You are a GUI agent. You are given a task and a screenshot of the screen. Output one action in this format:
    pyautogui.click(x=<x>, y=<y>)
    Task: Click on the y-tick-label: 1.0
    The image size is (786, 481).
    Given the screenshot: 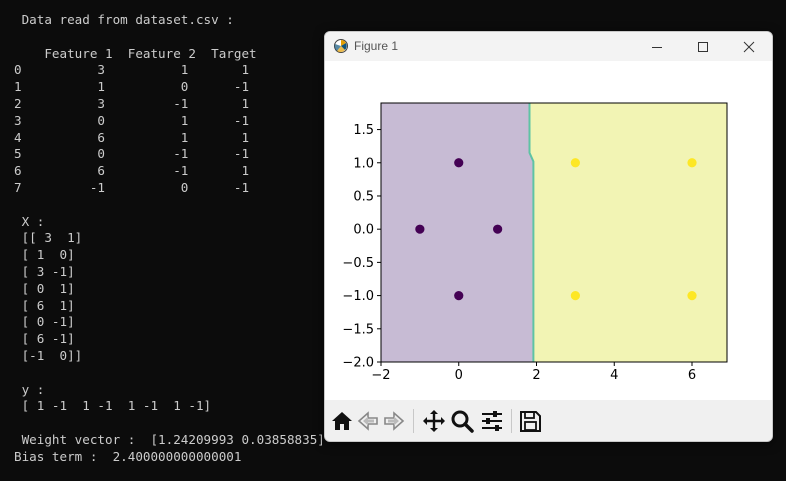 What is the action you would take?
    pyautogui.click(x=363, y=163)
    